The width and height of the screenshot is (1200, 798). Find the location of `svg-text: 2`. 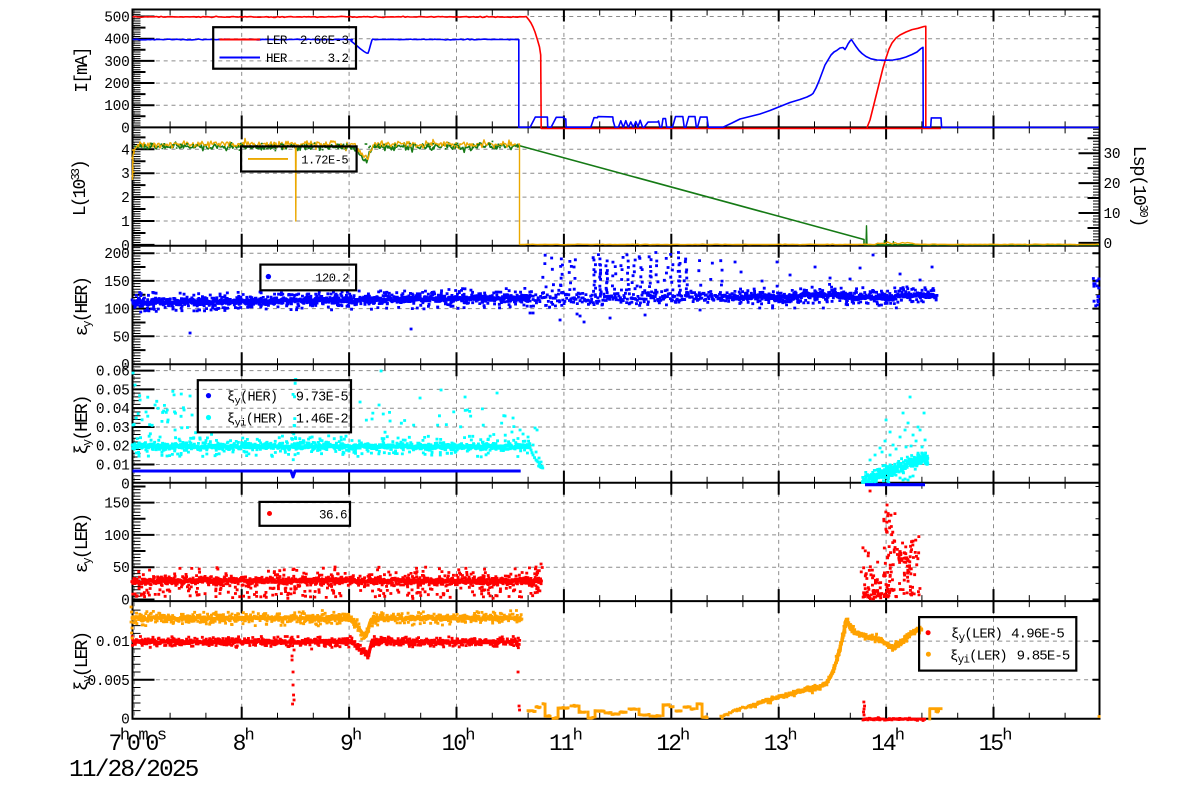

svg-text: 2 is located at coordinates (125, 199).